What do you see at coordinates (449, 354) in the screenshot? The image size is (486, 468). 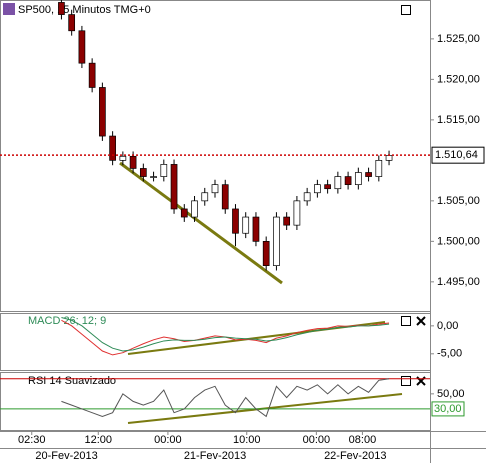 I see `y-tick-label: -5,00` at bounding box center [449, 354].